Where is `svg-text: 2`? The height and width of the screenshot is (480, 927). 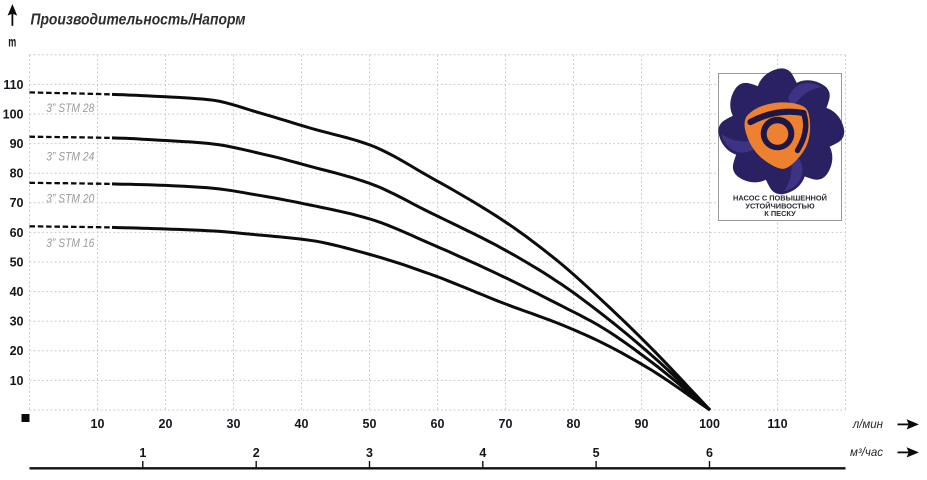
svg-text: 2 is located at coordinates (256, 453).